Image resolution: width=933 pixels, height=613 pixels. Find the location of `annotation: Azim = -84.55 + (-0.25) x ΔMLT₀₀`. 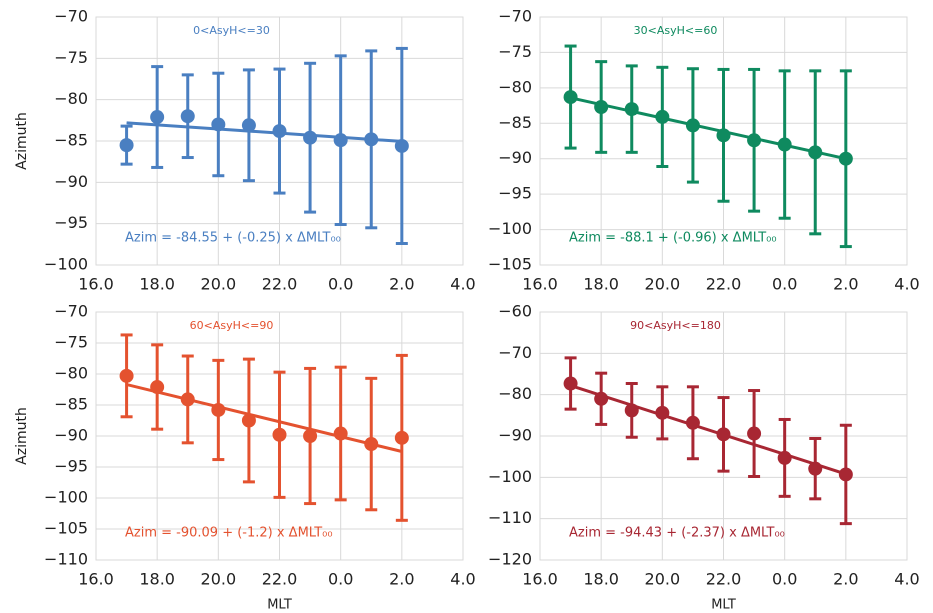

annotation: Azim = -84.55 + (-0.25) x ΔMLT₀₀ is located at coordinates (233, 238).